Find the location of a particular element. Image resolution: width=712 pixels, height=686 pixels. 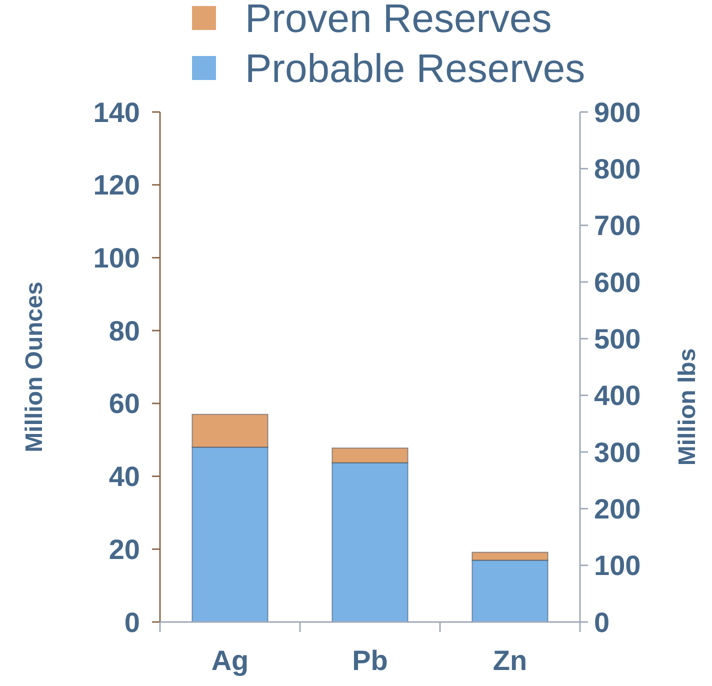

y-tick-label: 80 is located at coordinates (124, 330).